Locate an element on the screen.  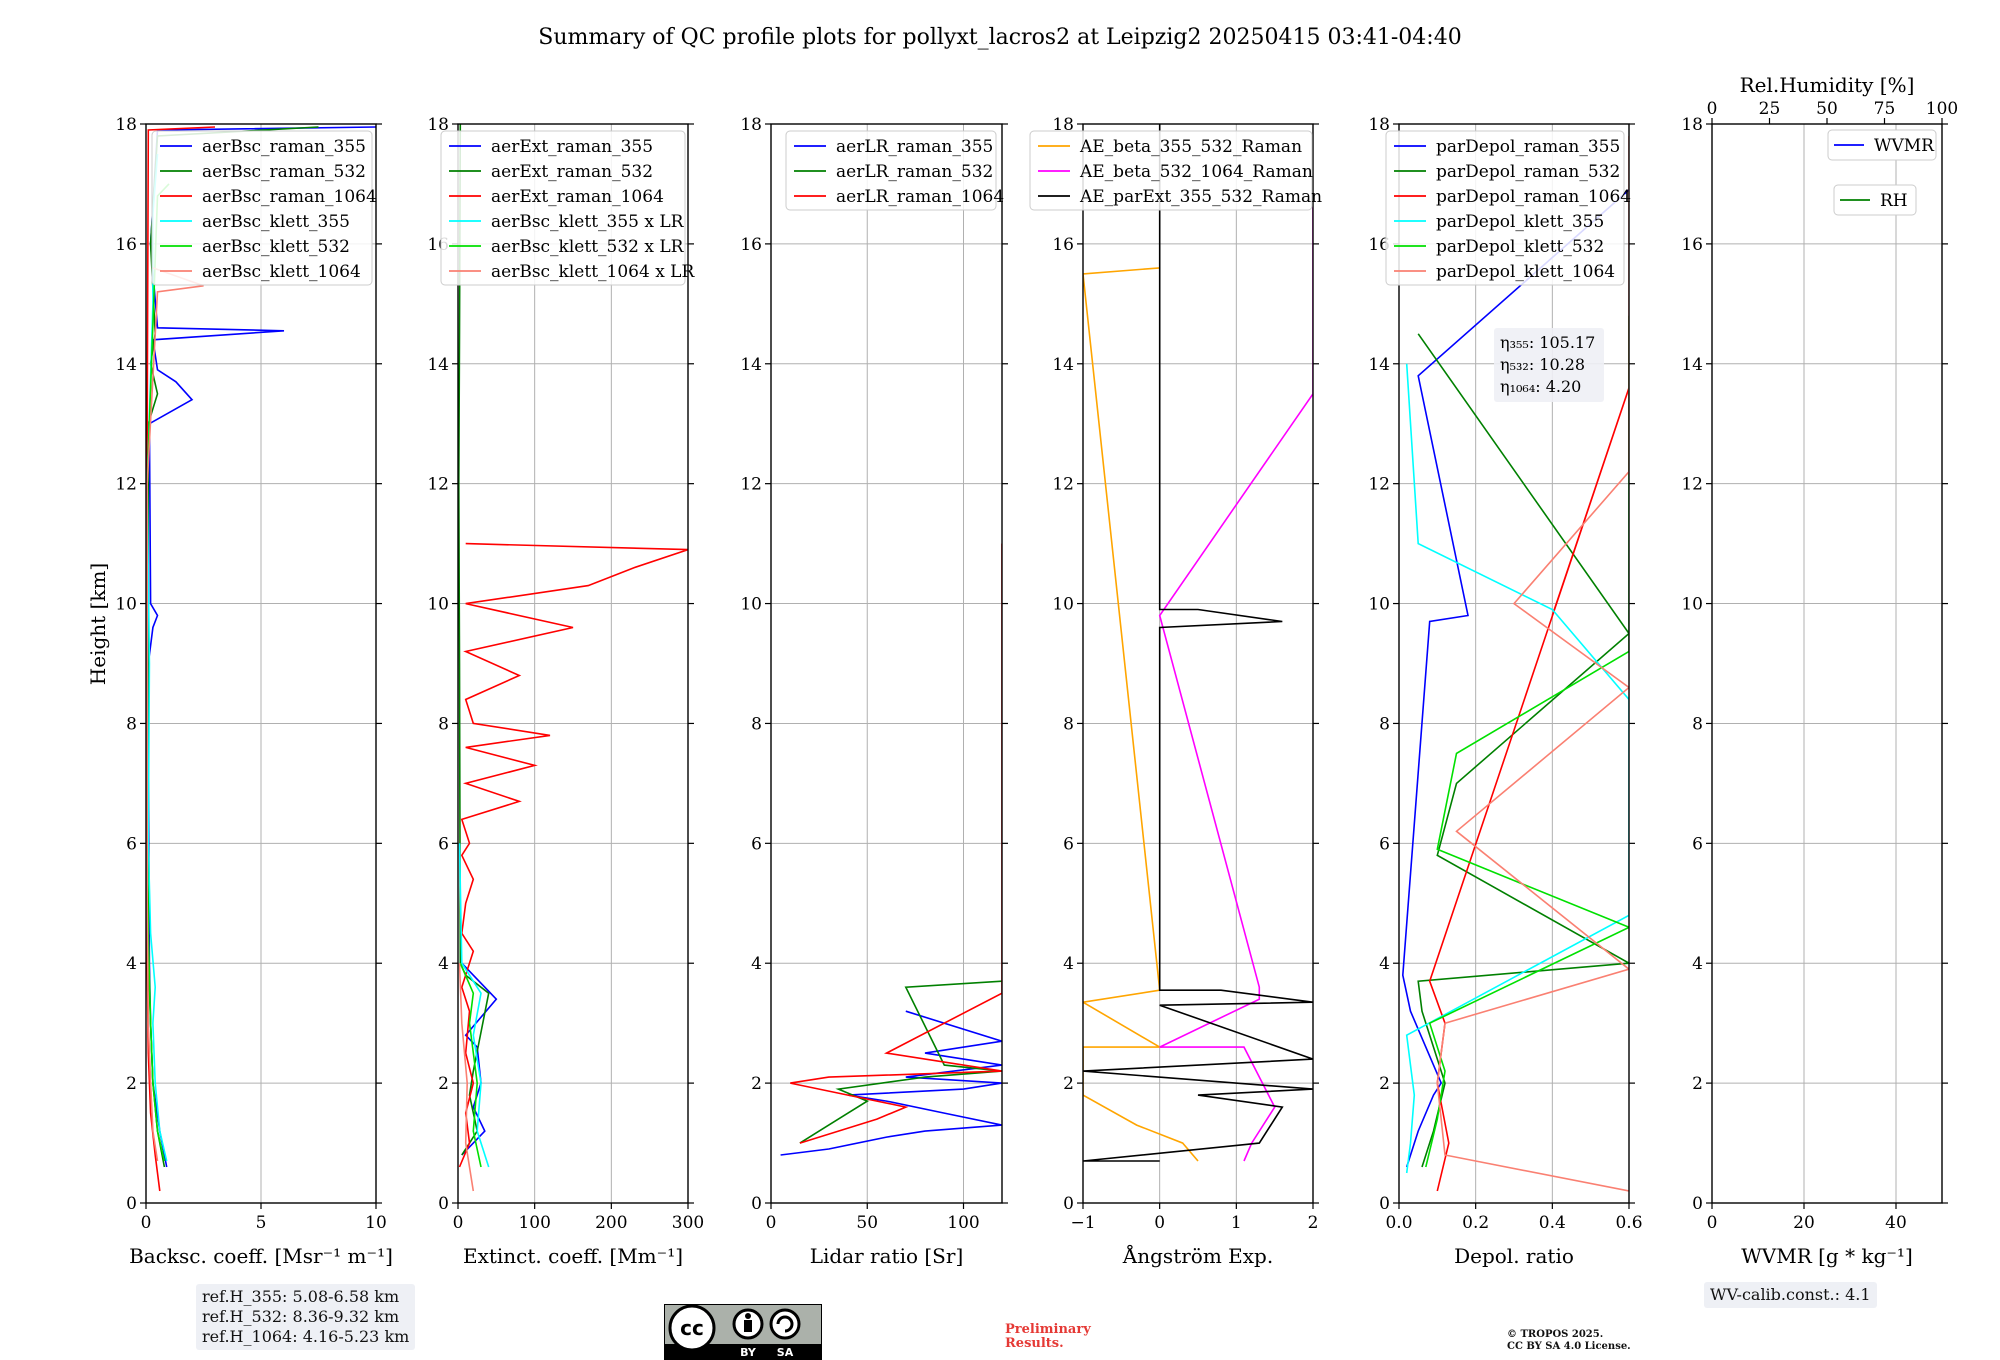
preliminary-notice: Preliminary Results. is located at coordinates (1048, 1337).